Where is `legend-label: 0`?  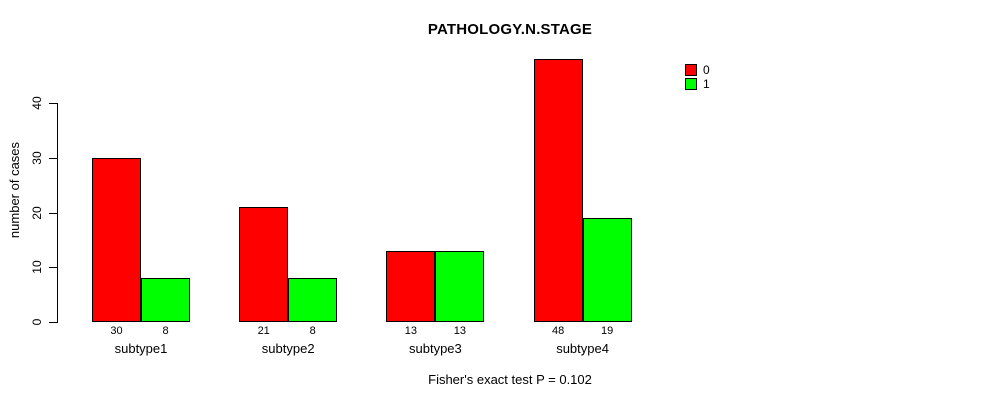 legend-label: 0 is located at coordinates (706, 70).